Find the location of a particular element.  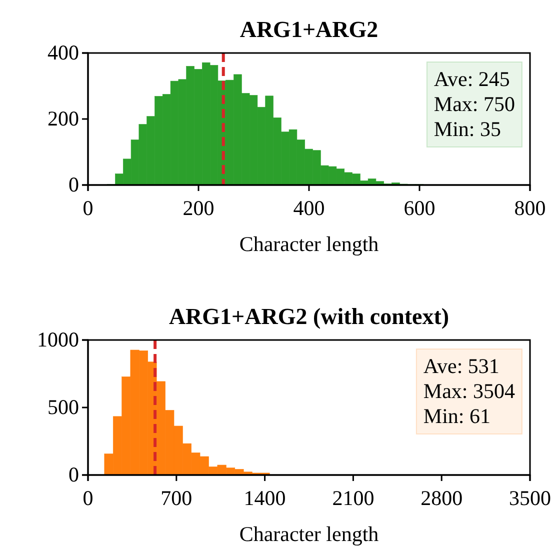

chart-title: ARG1+ARG2 (with context) is located at coordinates (309, 316).